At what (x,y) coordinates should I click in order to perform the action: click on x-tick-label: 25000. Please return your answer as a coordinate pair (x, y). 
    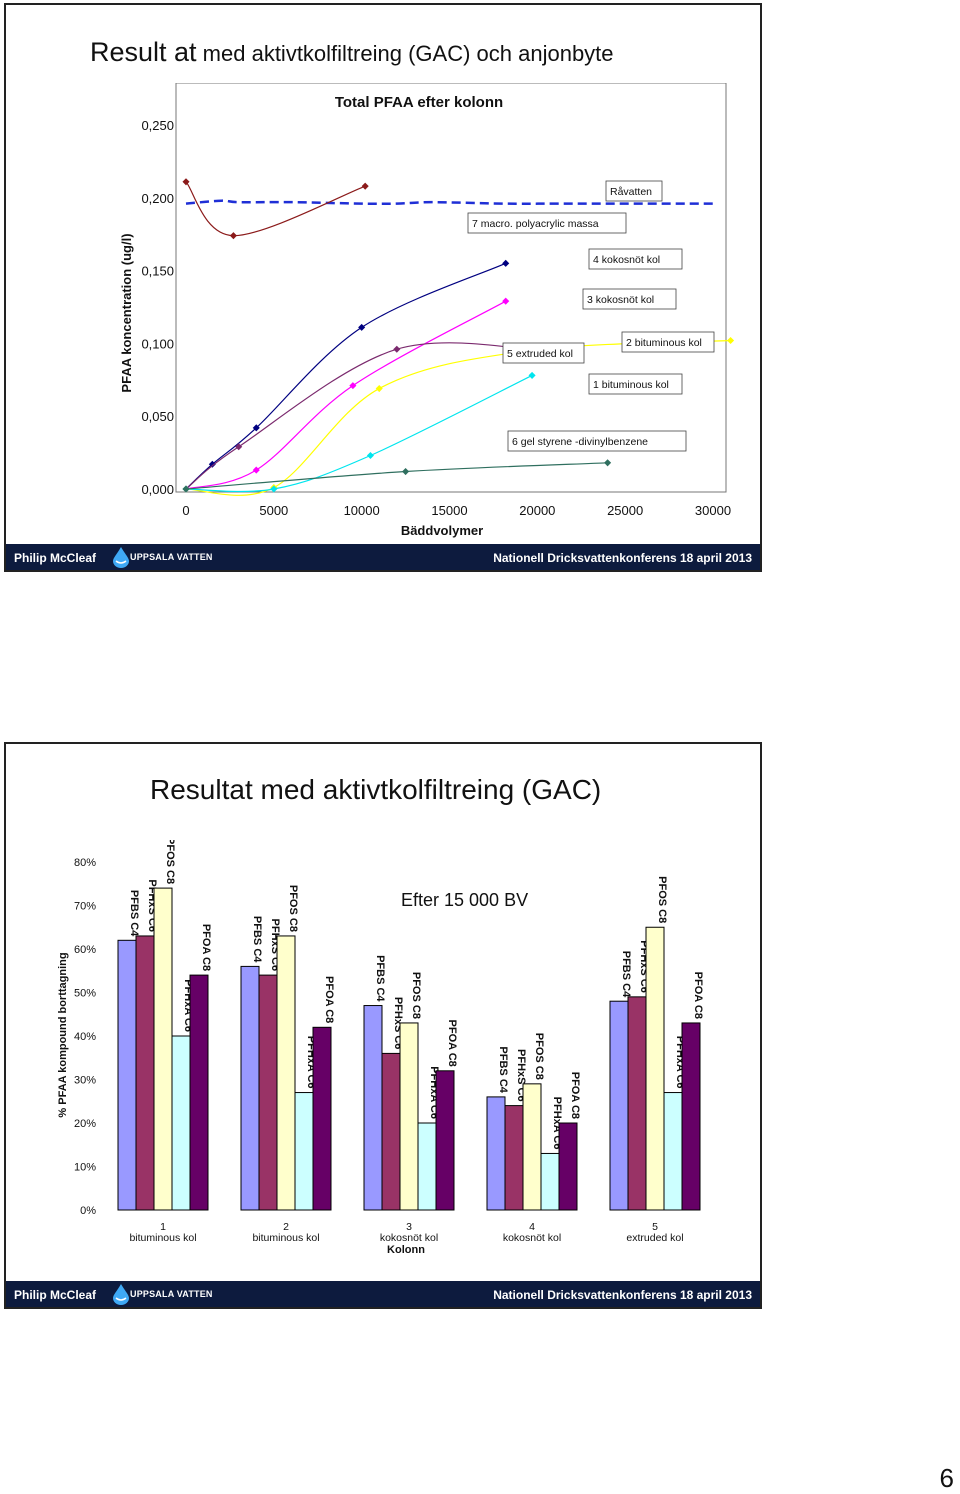
    Looking at the image, I should click on (625, 510).